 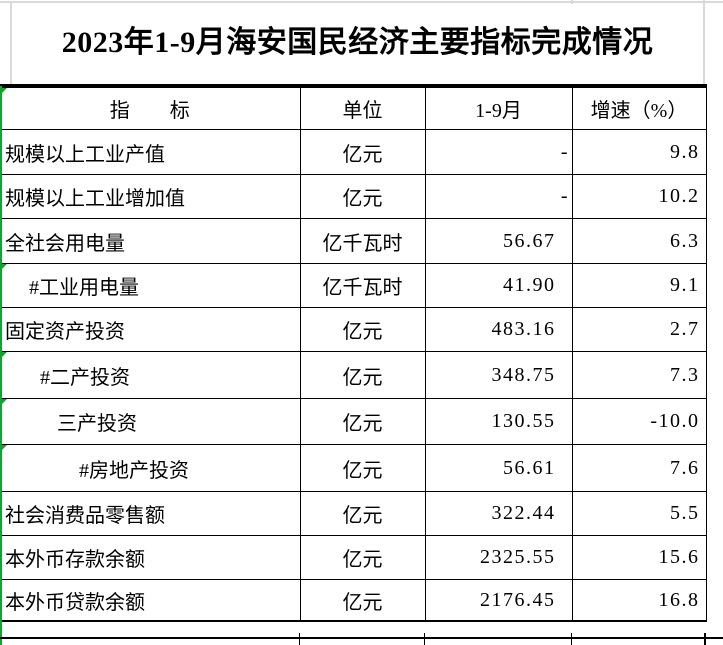 I want to click on indicator-cell: #工业用电量, so click(x=150, y=285).